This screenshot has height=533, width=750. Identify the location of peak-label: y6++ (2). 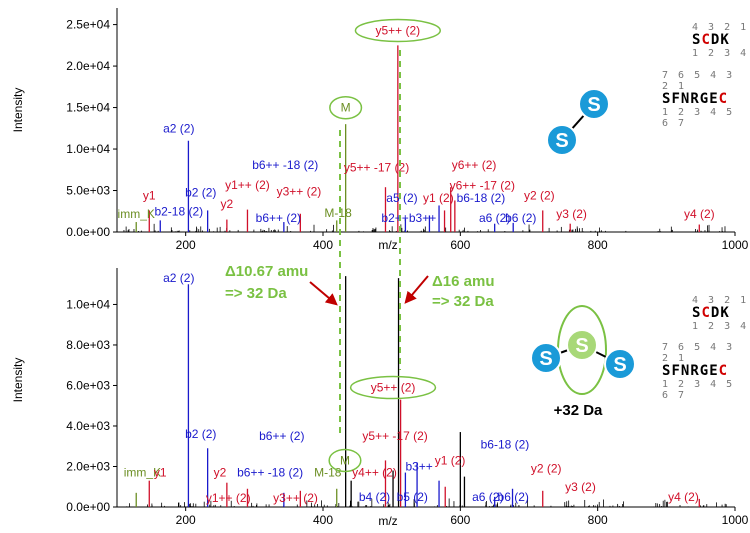
(474, 165).